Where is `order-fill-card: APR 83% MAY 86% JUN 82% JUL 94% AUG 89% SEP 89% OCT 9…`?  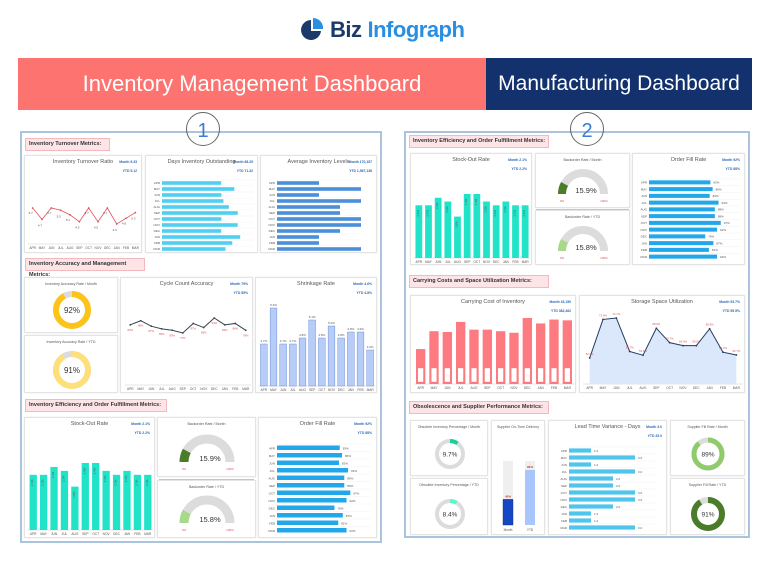
order-fill-card: APR 83% MAY 86% JUN 82% JUL 94% AUG 89% SEP 89% OCT 9… is located at coordinates (317, 477).